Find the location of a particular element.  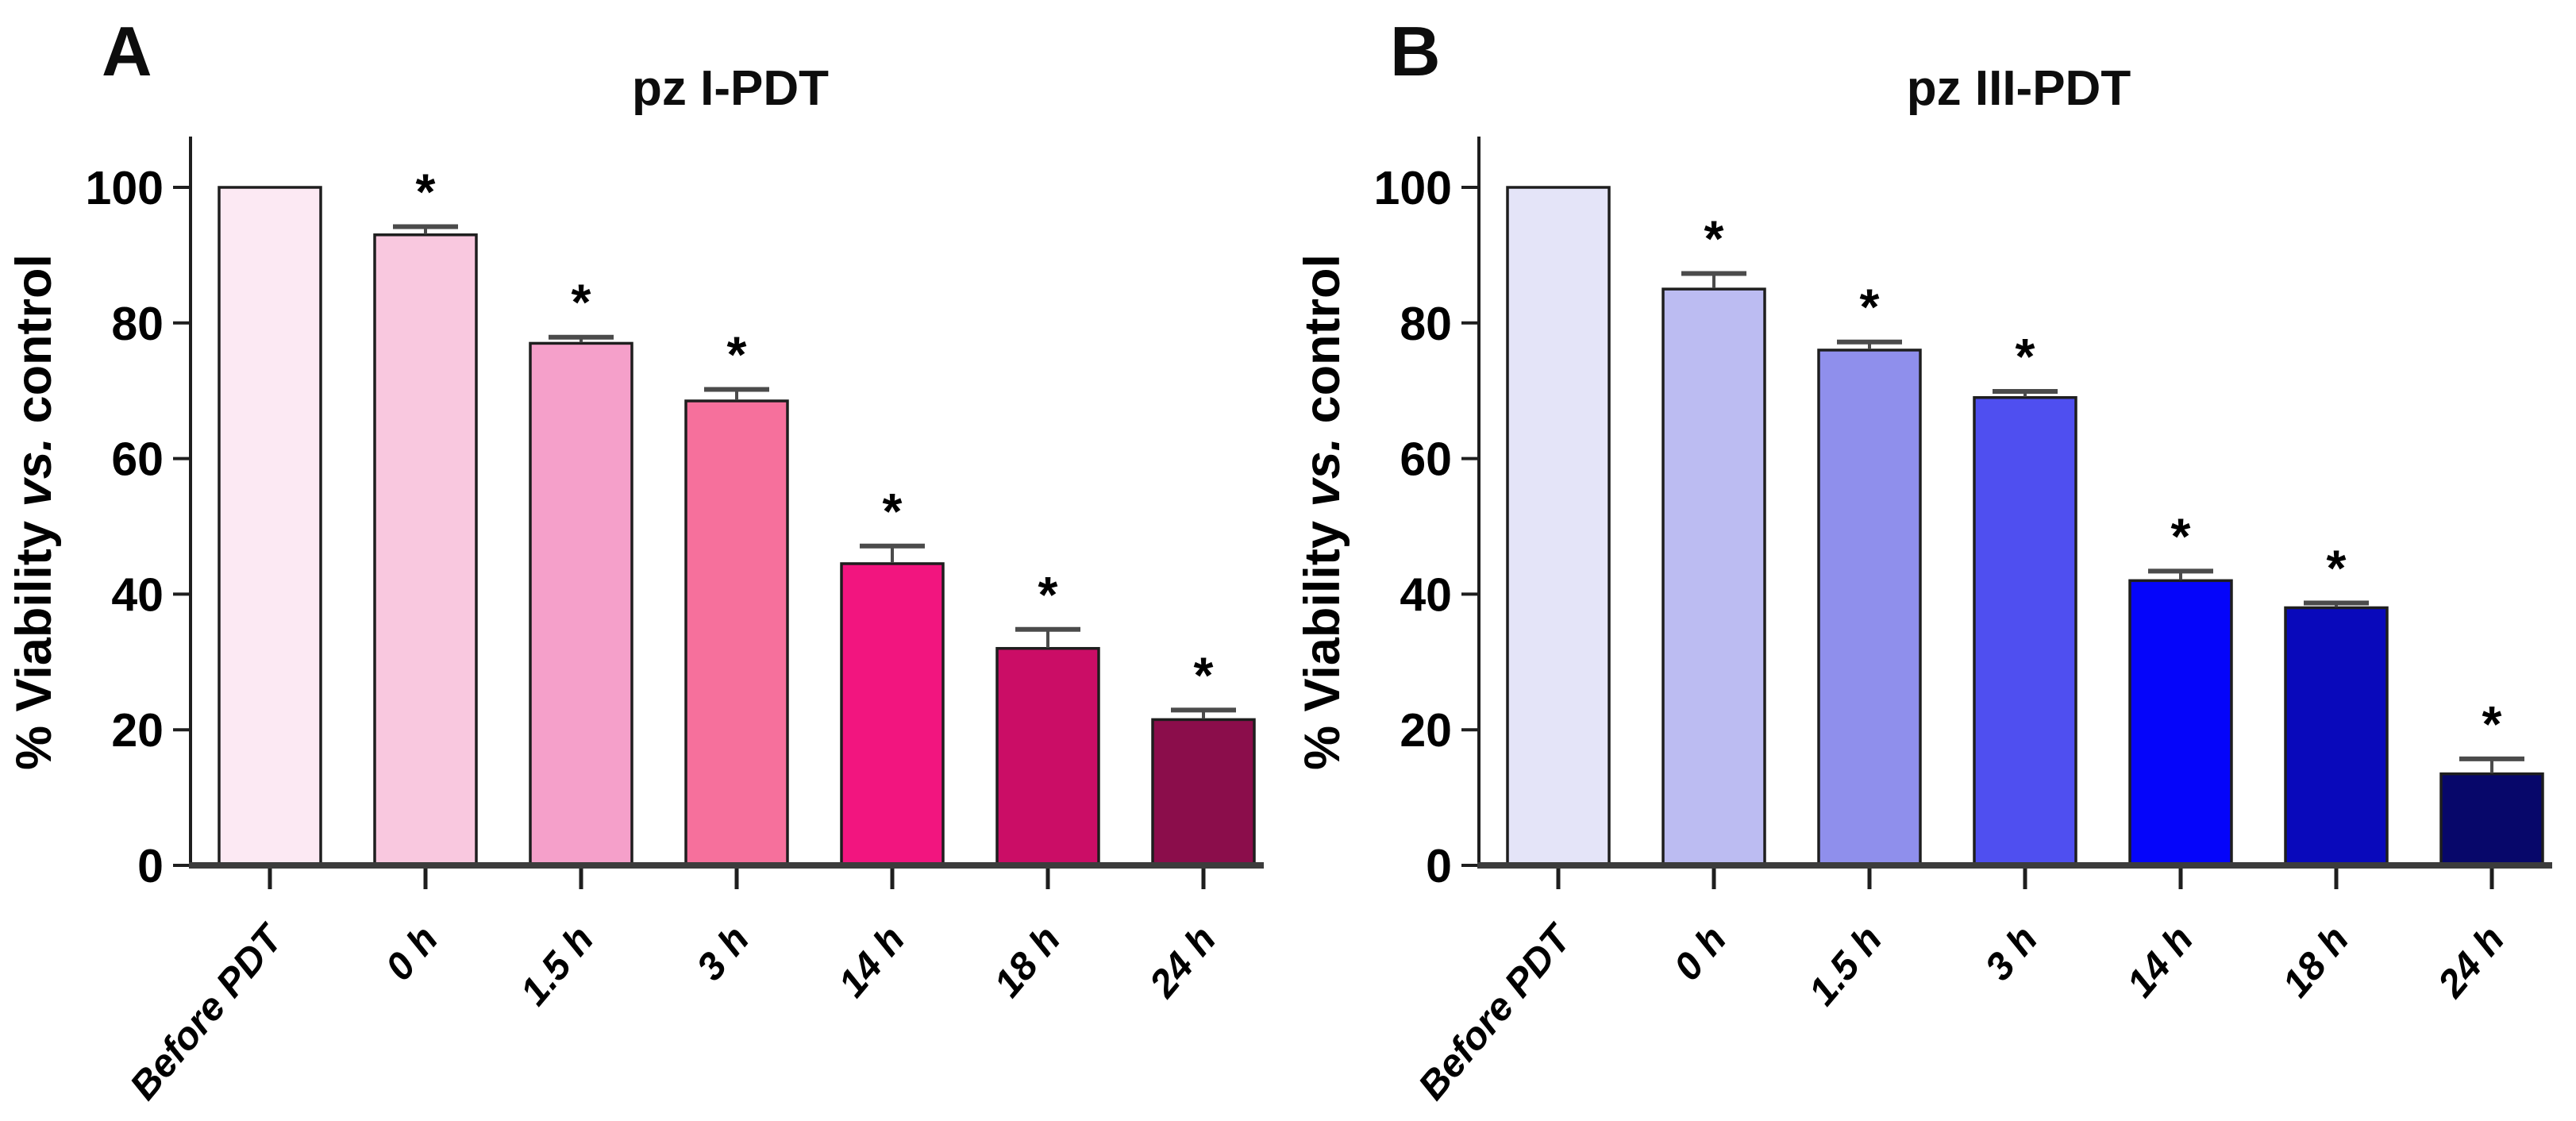

panel-b-letter: B is located at coordinates (1416, 52).